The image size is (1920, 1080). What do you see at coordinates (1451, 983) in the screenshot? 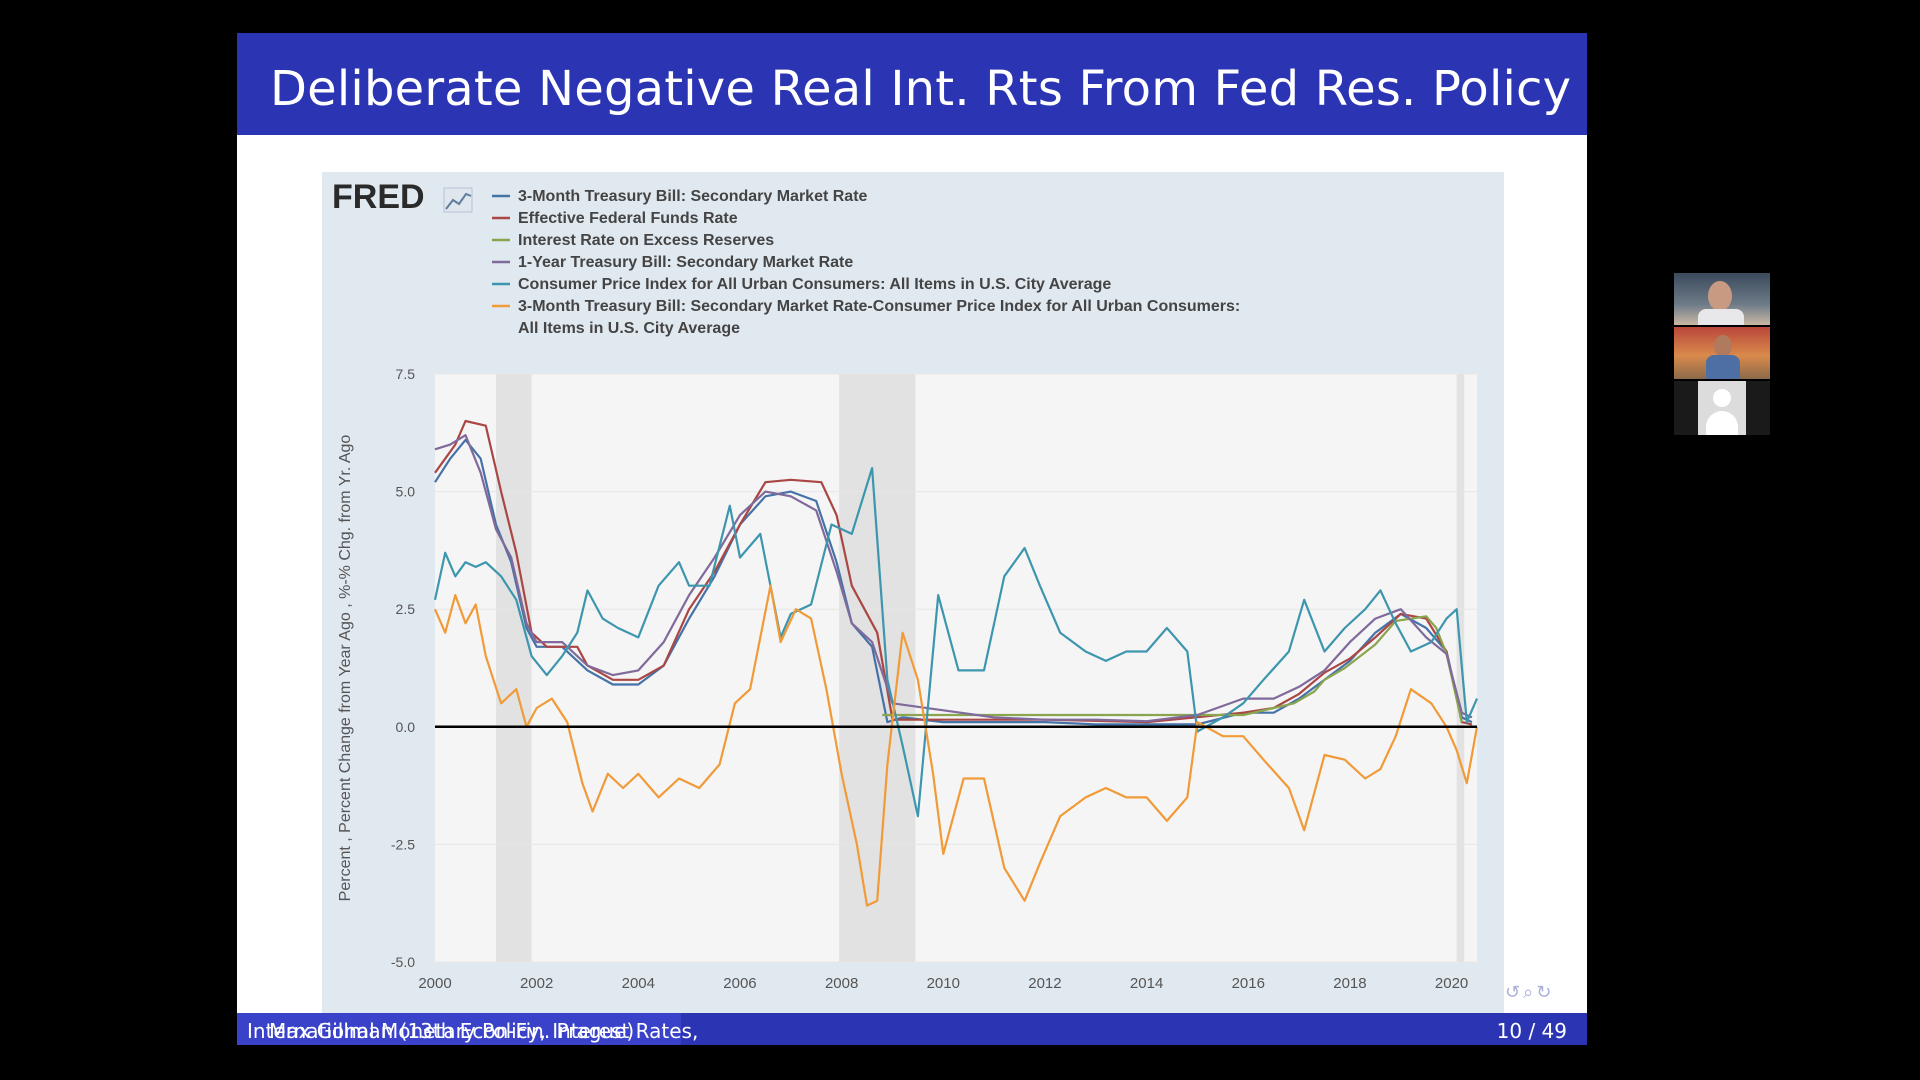
I see `x-tick-label: 2020` at bounding box center [1451, 983].